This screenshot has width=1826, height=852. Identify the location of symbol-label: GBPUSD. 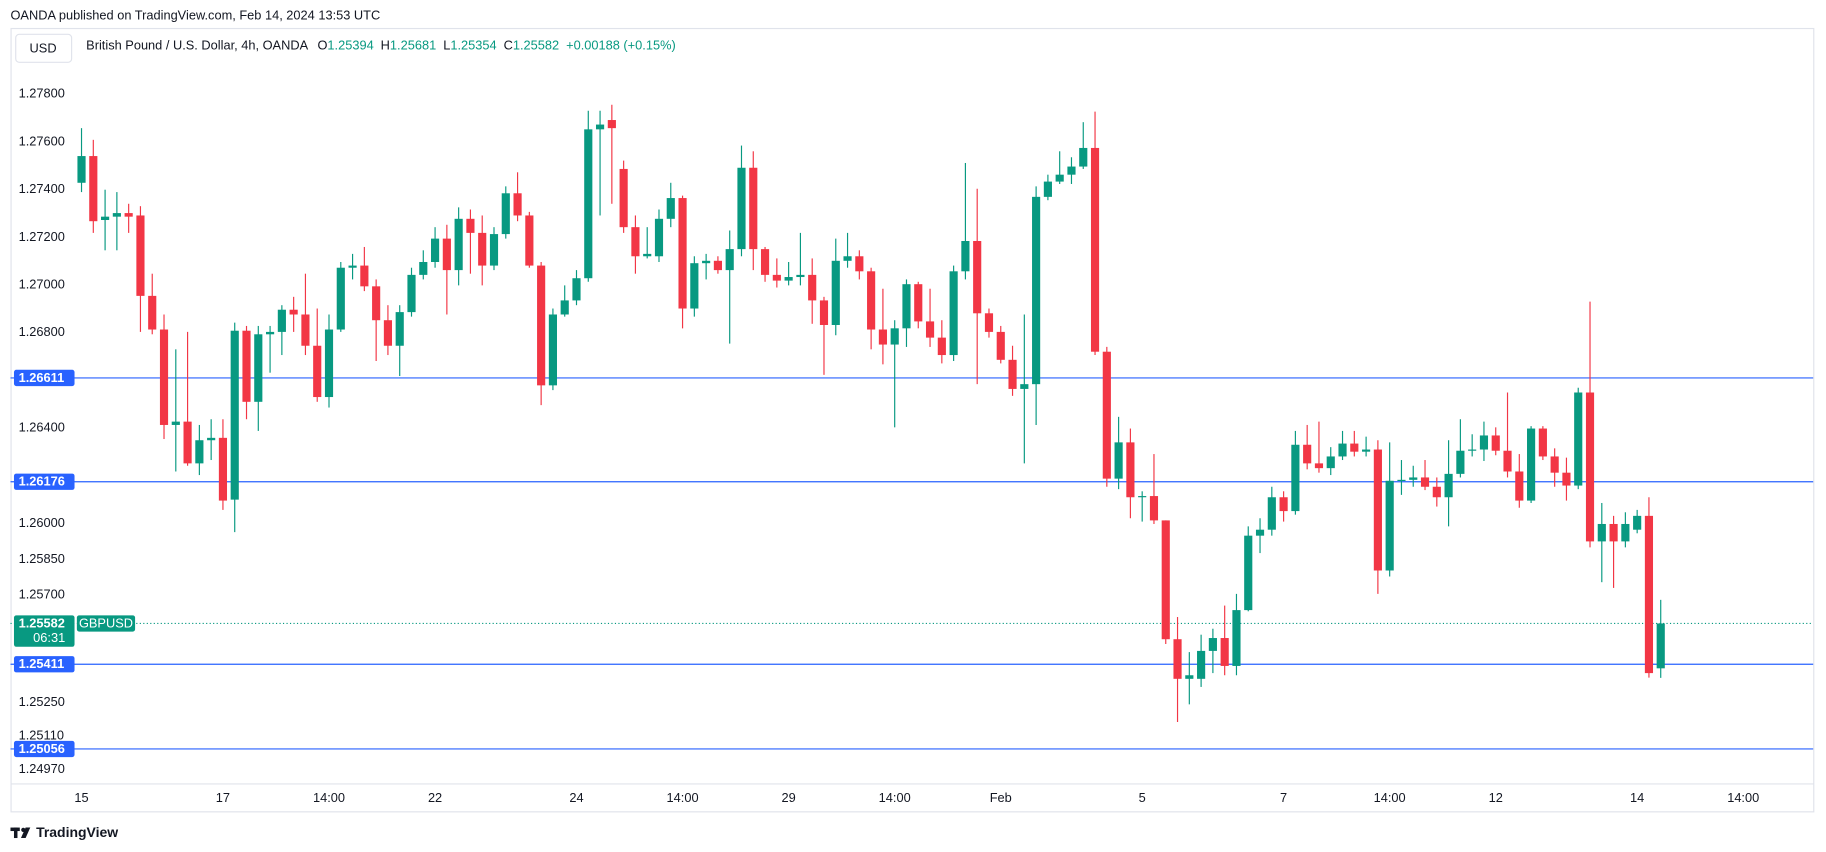
(106, 622).